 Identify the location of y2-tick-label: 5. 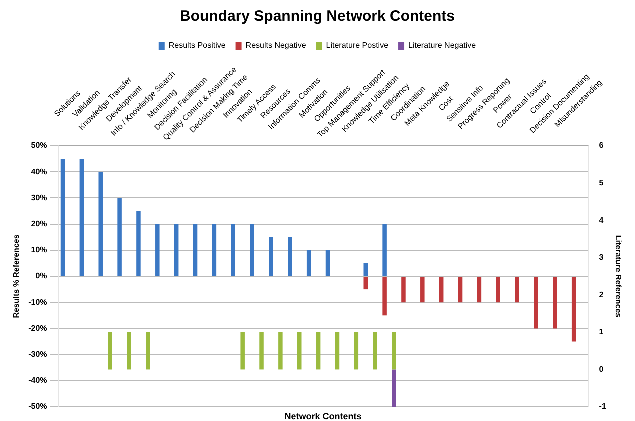
(601, 183).